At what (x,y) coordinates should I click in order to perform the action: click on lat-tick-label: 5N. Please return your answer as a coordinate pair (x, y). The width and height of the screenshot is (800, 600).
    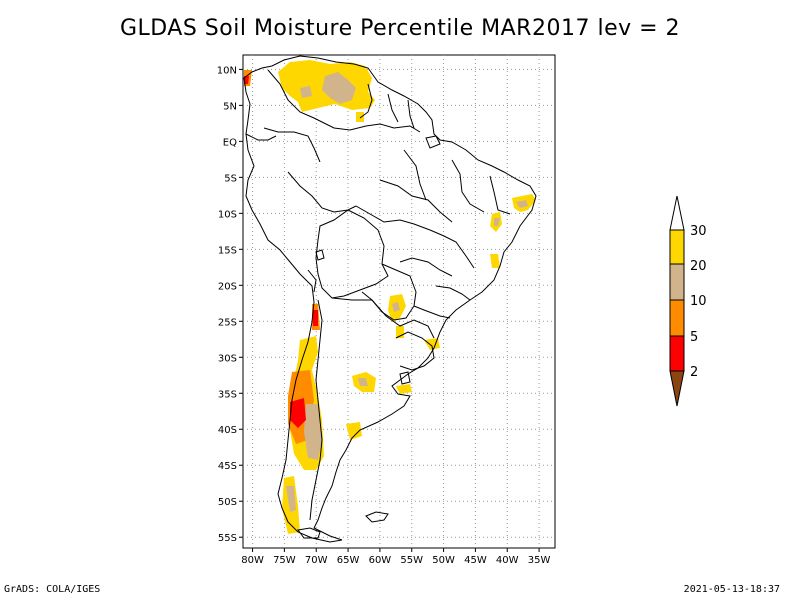
    Looking at the image, I should click on (230, 106).